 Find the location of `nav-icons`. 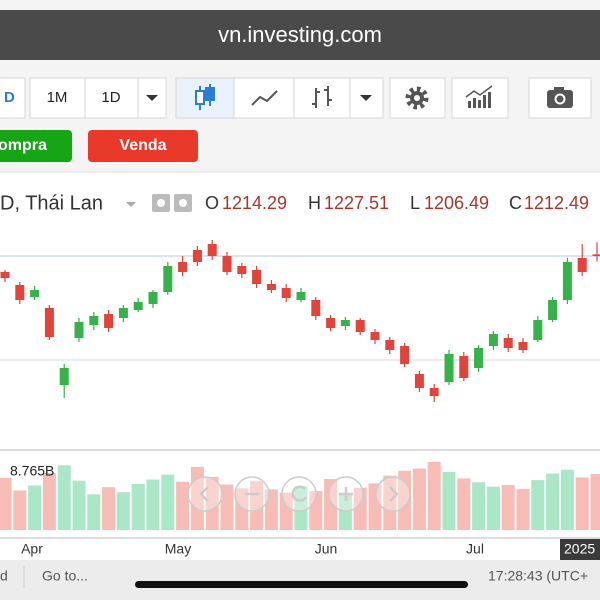

nav-icons is located at coordinates (299, 493).